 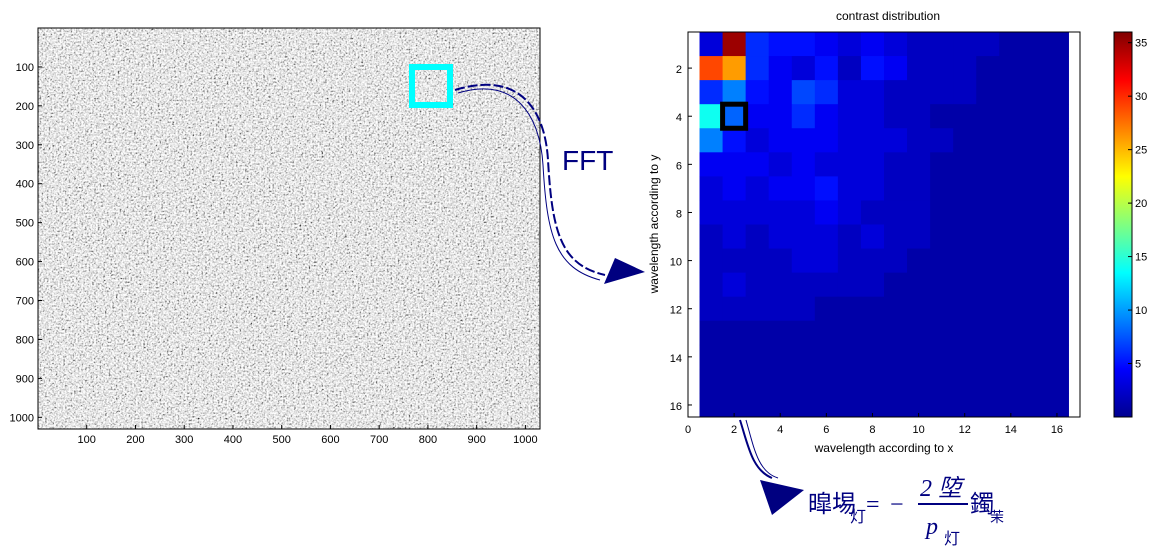 What do you see at coordinates (756, 449) in the screenshot?
I see `formula-arrow-path` at bounding box center [756, 449].